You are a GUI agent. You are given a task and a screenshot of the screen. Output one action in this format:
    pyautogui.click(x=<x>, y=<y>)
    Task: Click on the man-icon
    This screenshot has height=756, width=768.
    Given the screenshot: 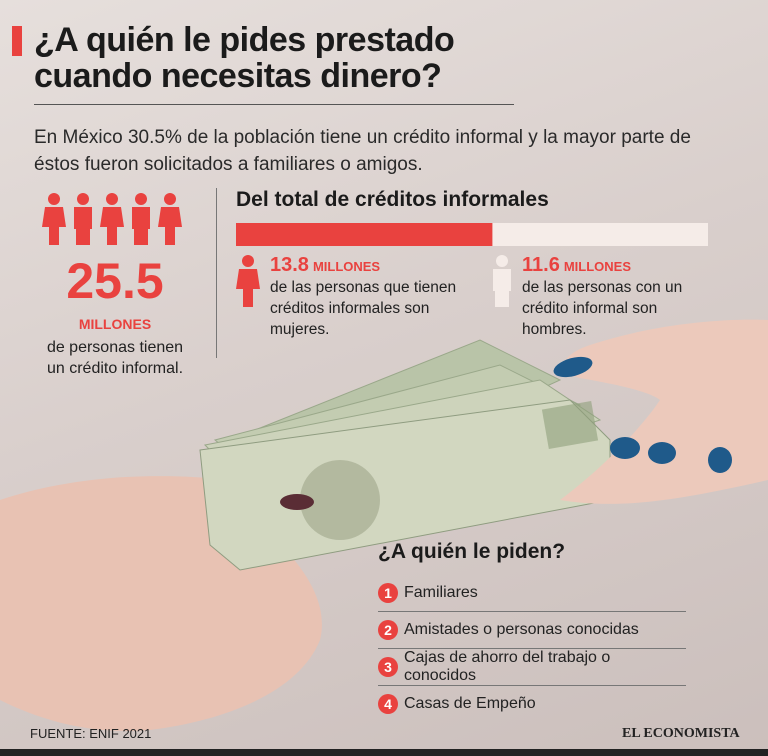 What is the action you would take?
    pyautogui.click(x=502, y=281)
    